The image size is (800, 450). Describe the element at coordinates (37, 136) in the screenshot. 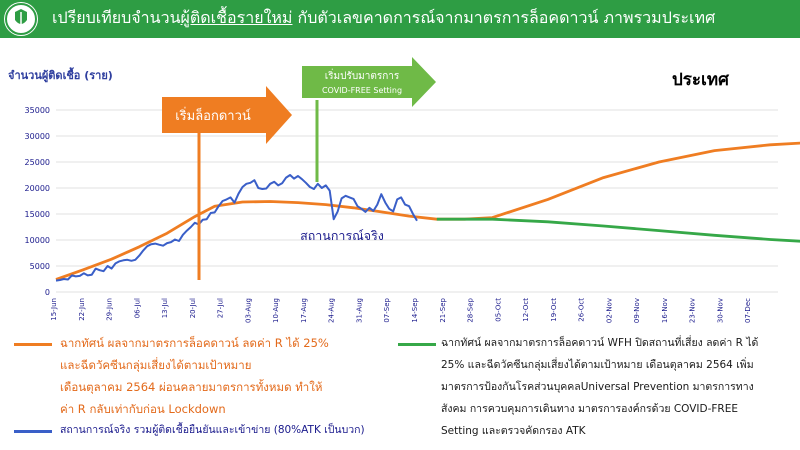

I see `y-tick-label: 30000` at that location.